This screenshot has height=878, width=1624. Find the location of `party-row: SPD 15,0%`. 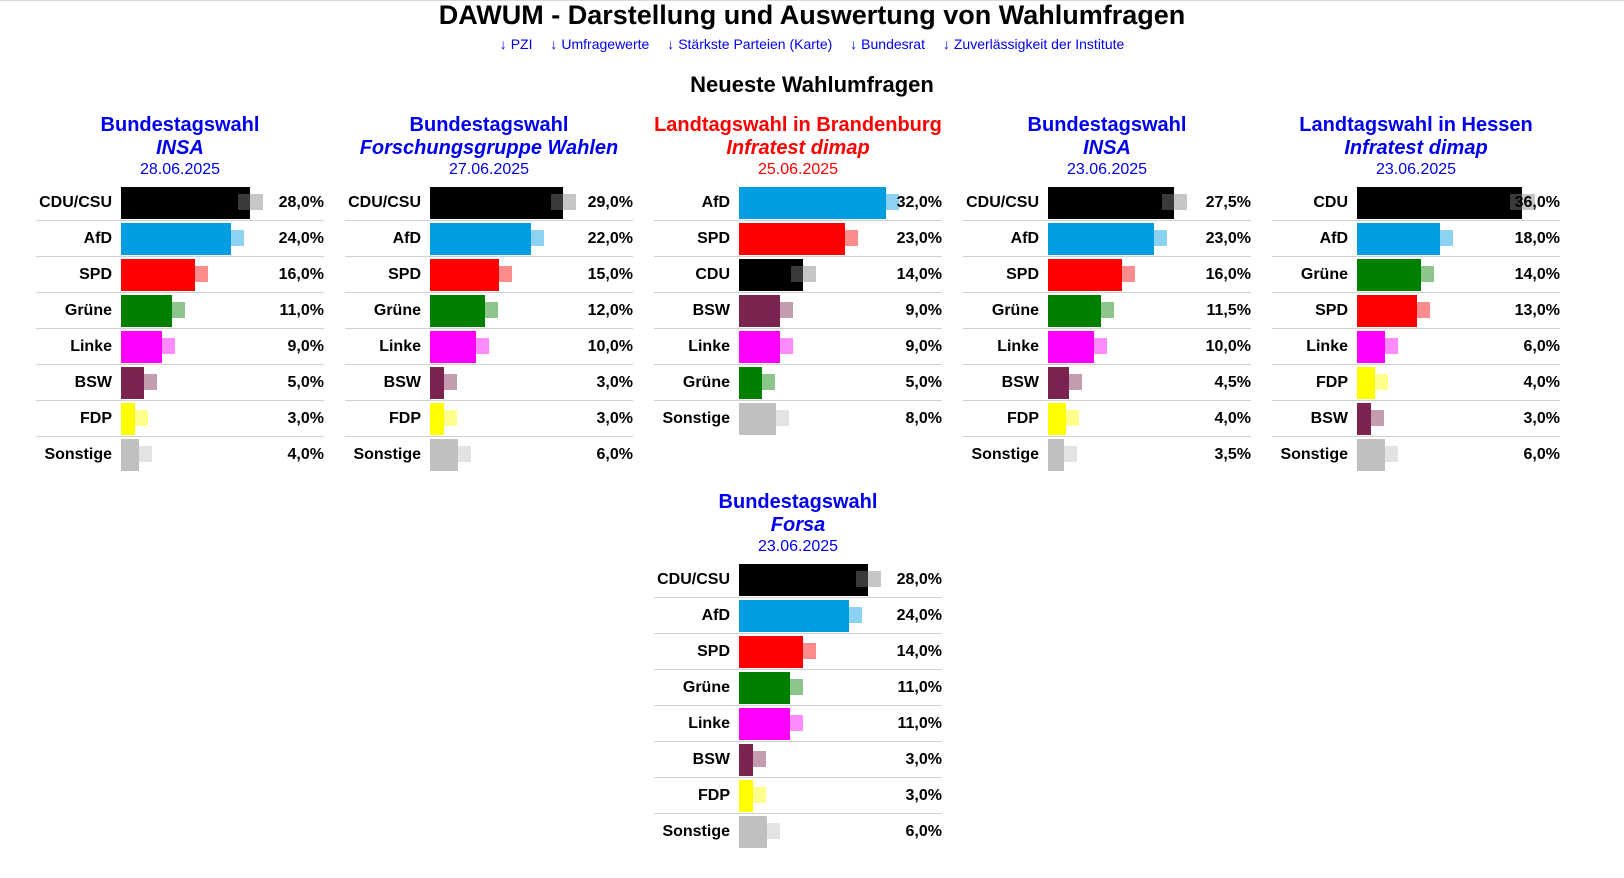

party-row: SPD 15,0% is located at coordinates (489, 274).